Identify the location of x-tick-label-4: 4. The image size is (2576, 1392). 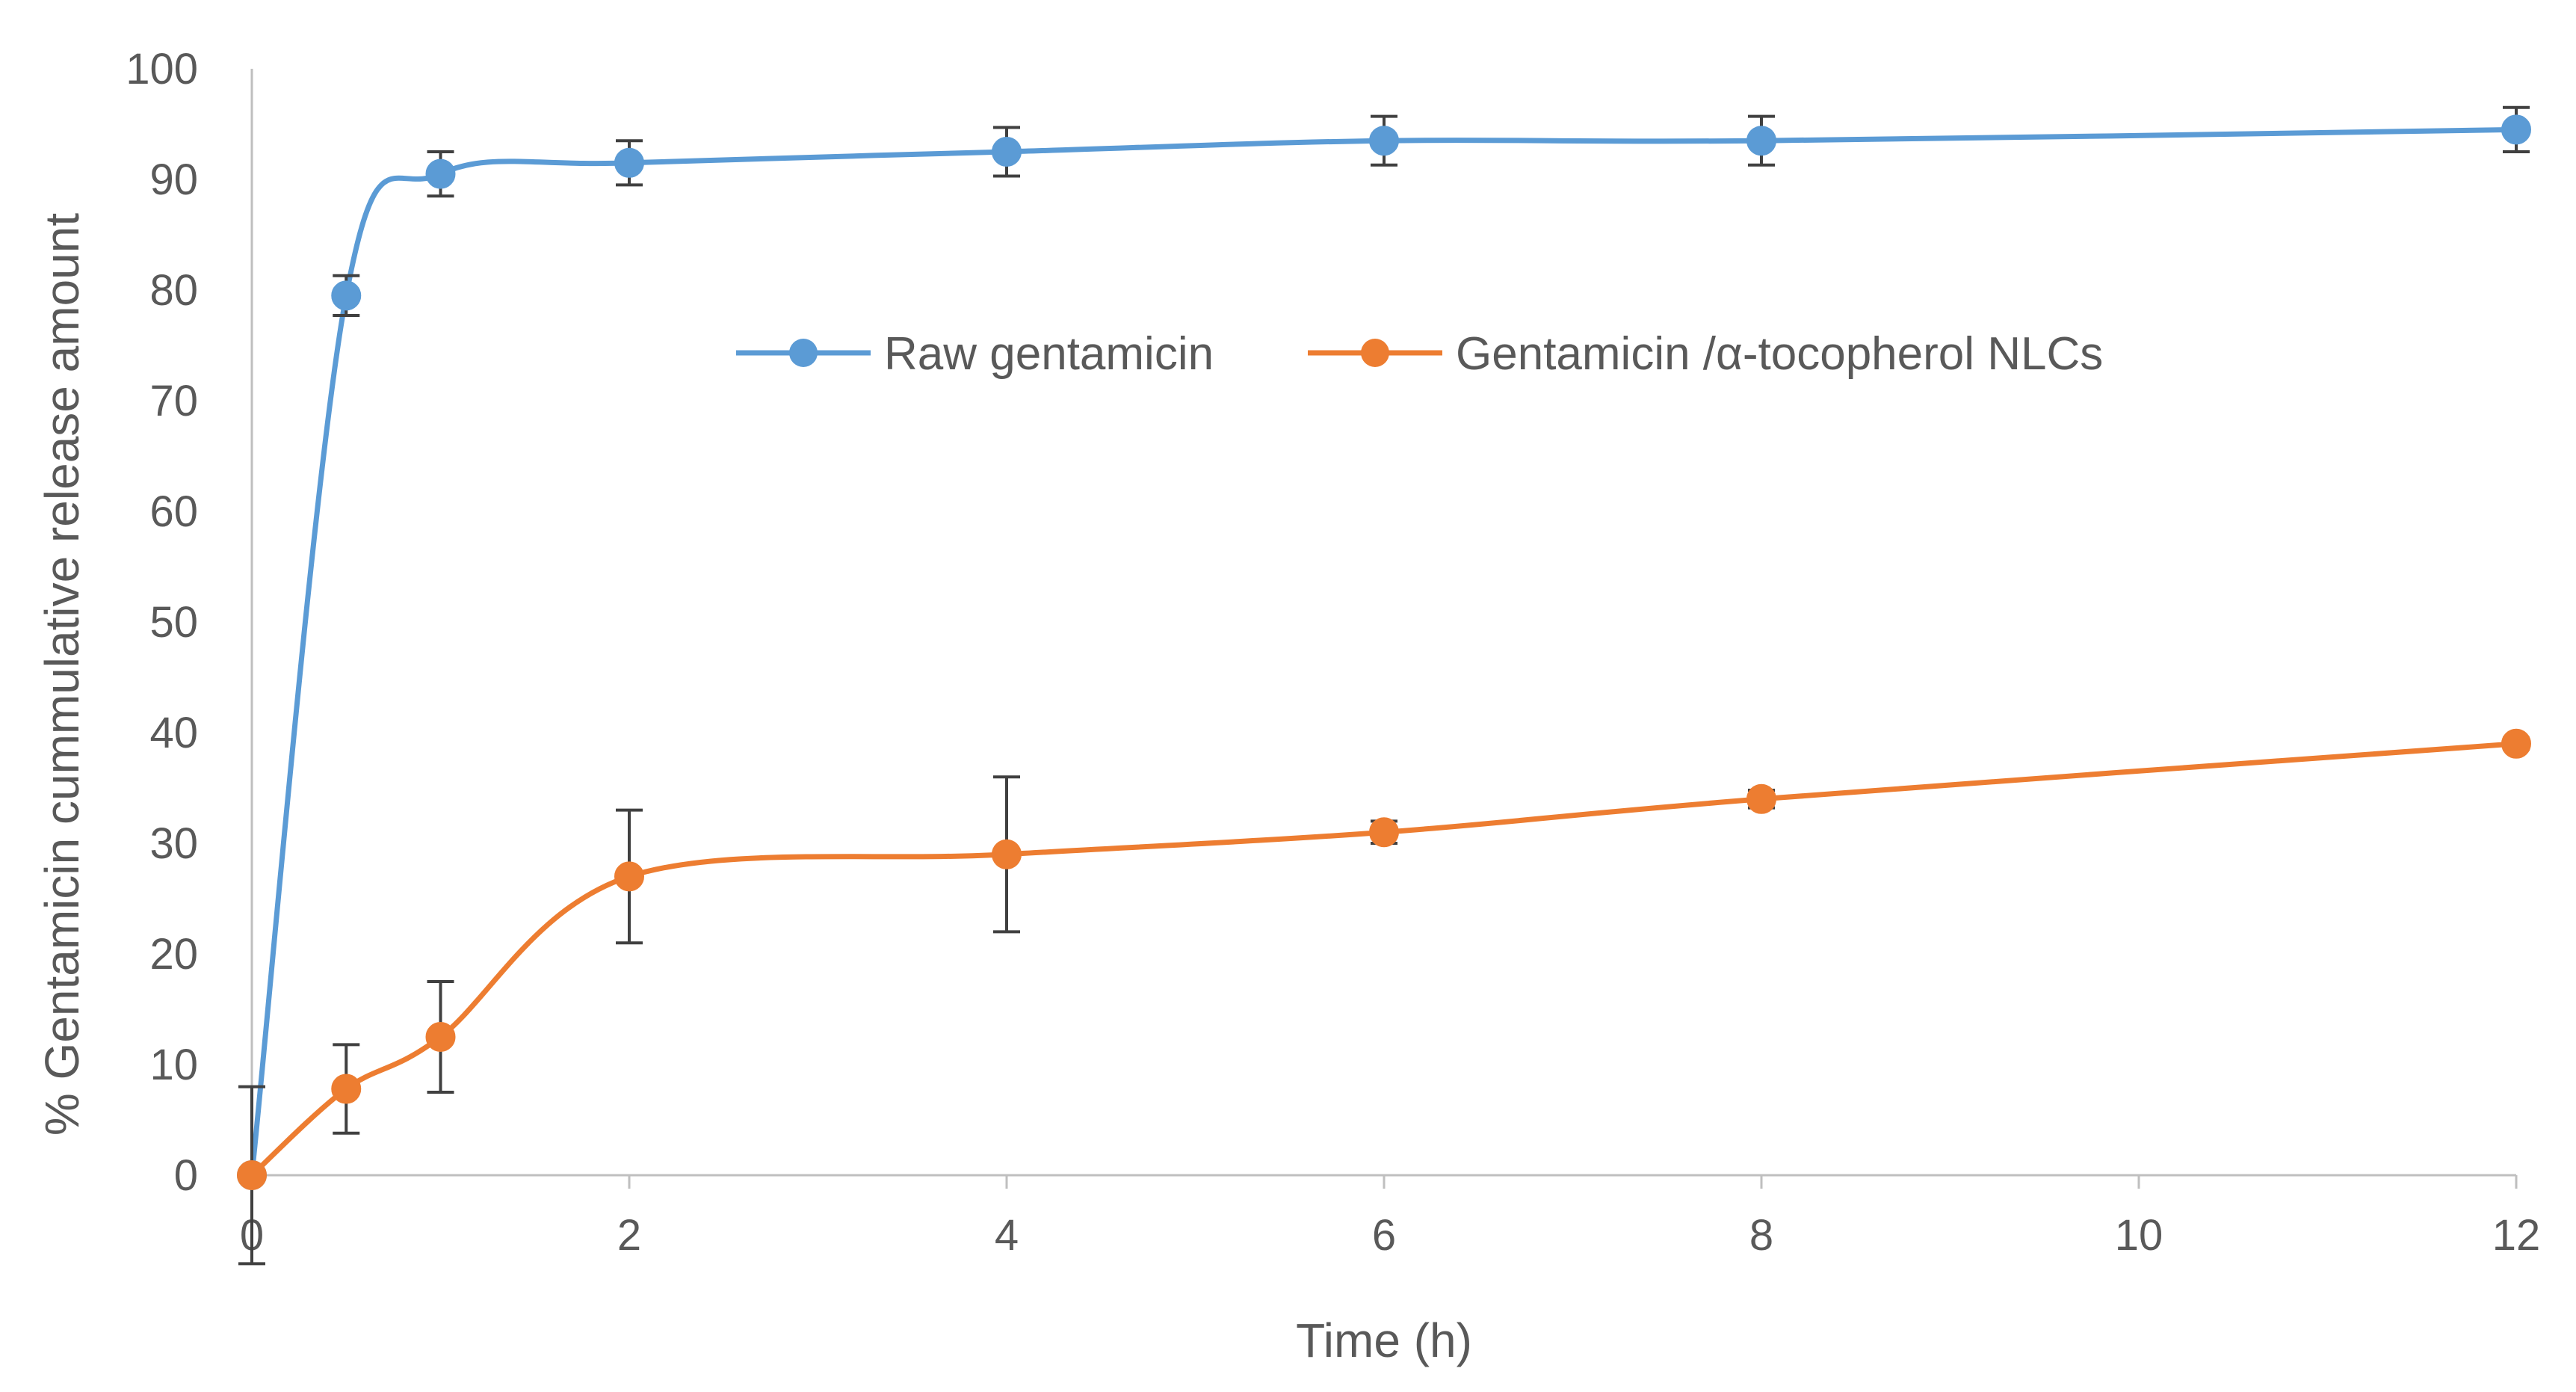
(1007, 1235).